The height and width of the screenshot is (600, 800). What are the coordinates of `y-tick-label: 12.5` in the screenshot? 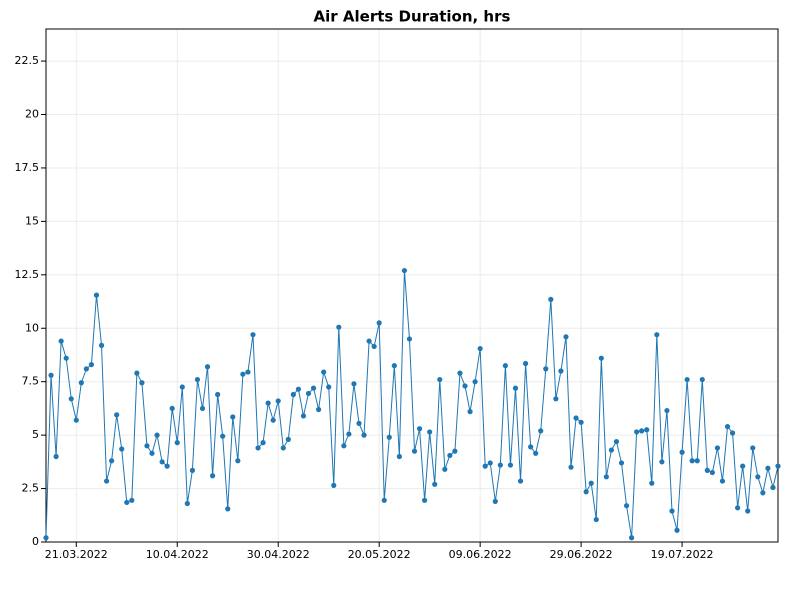 It's located at (27, 274).